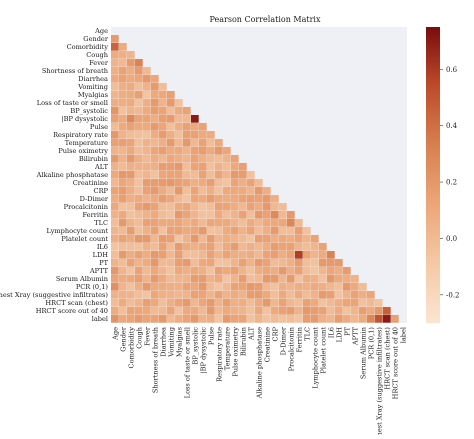 The image size is (474, 439). What do you see at coordinates (103, 263) in the screenshot?
I see `y-tick-label: PT` at bounding box center [103, 263].